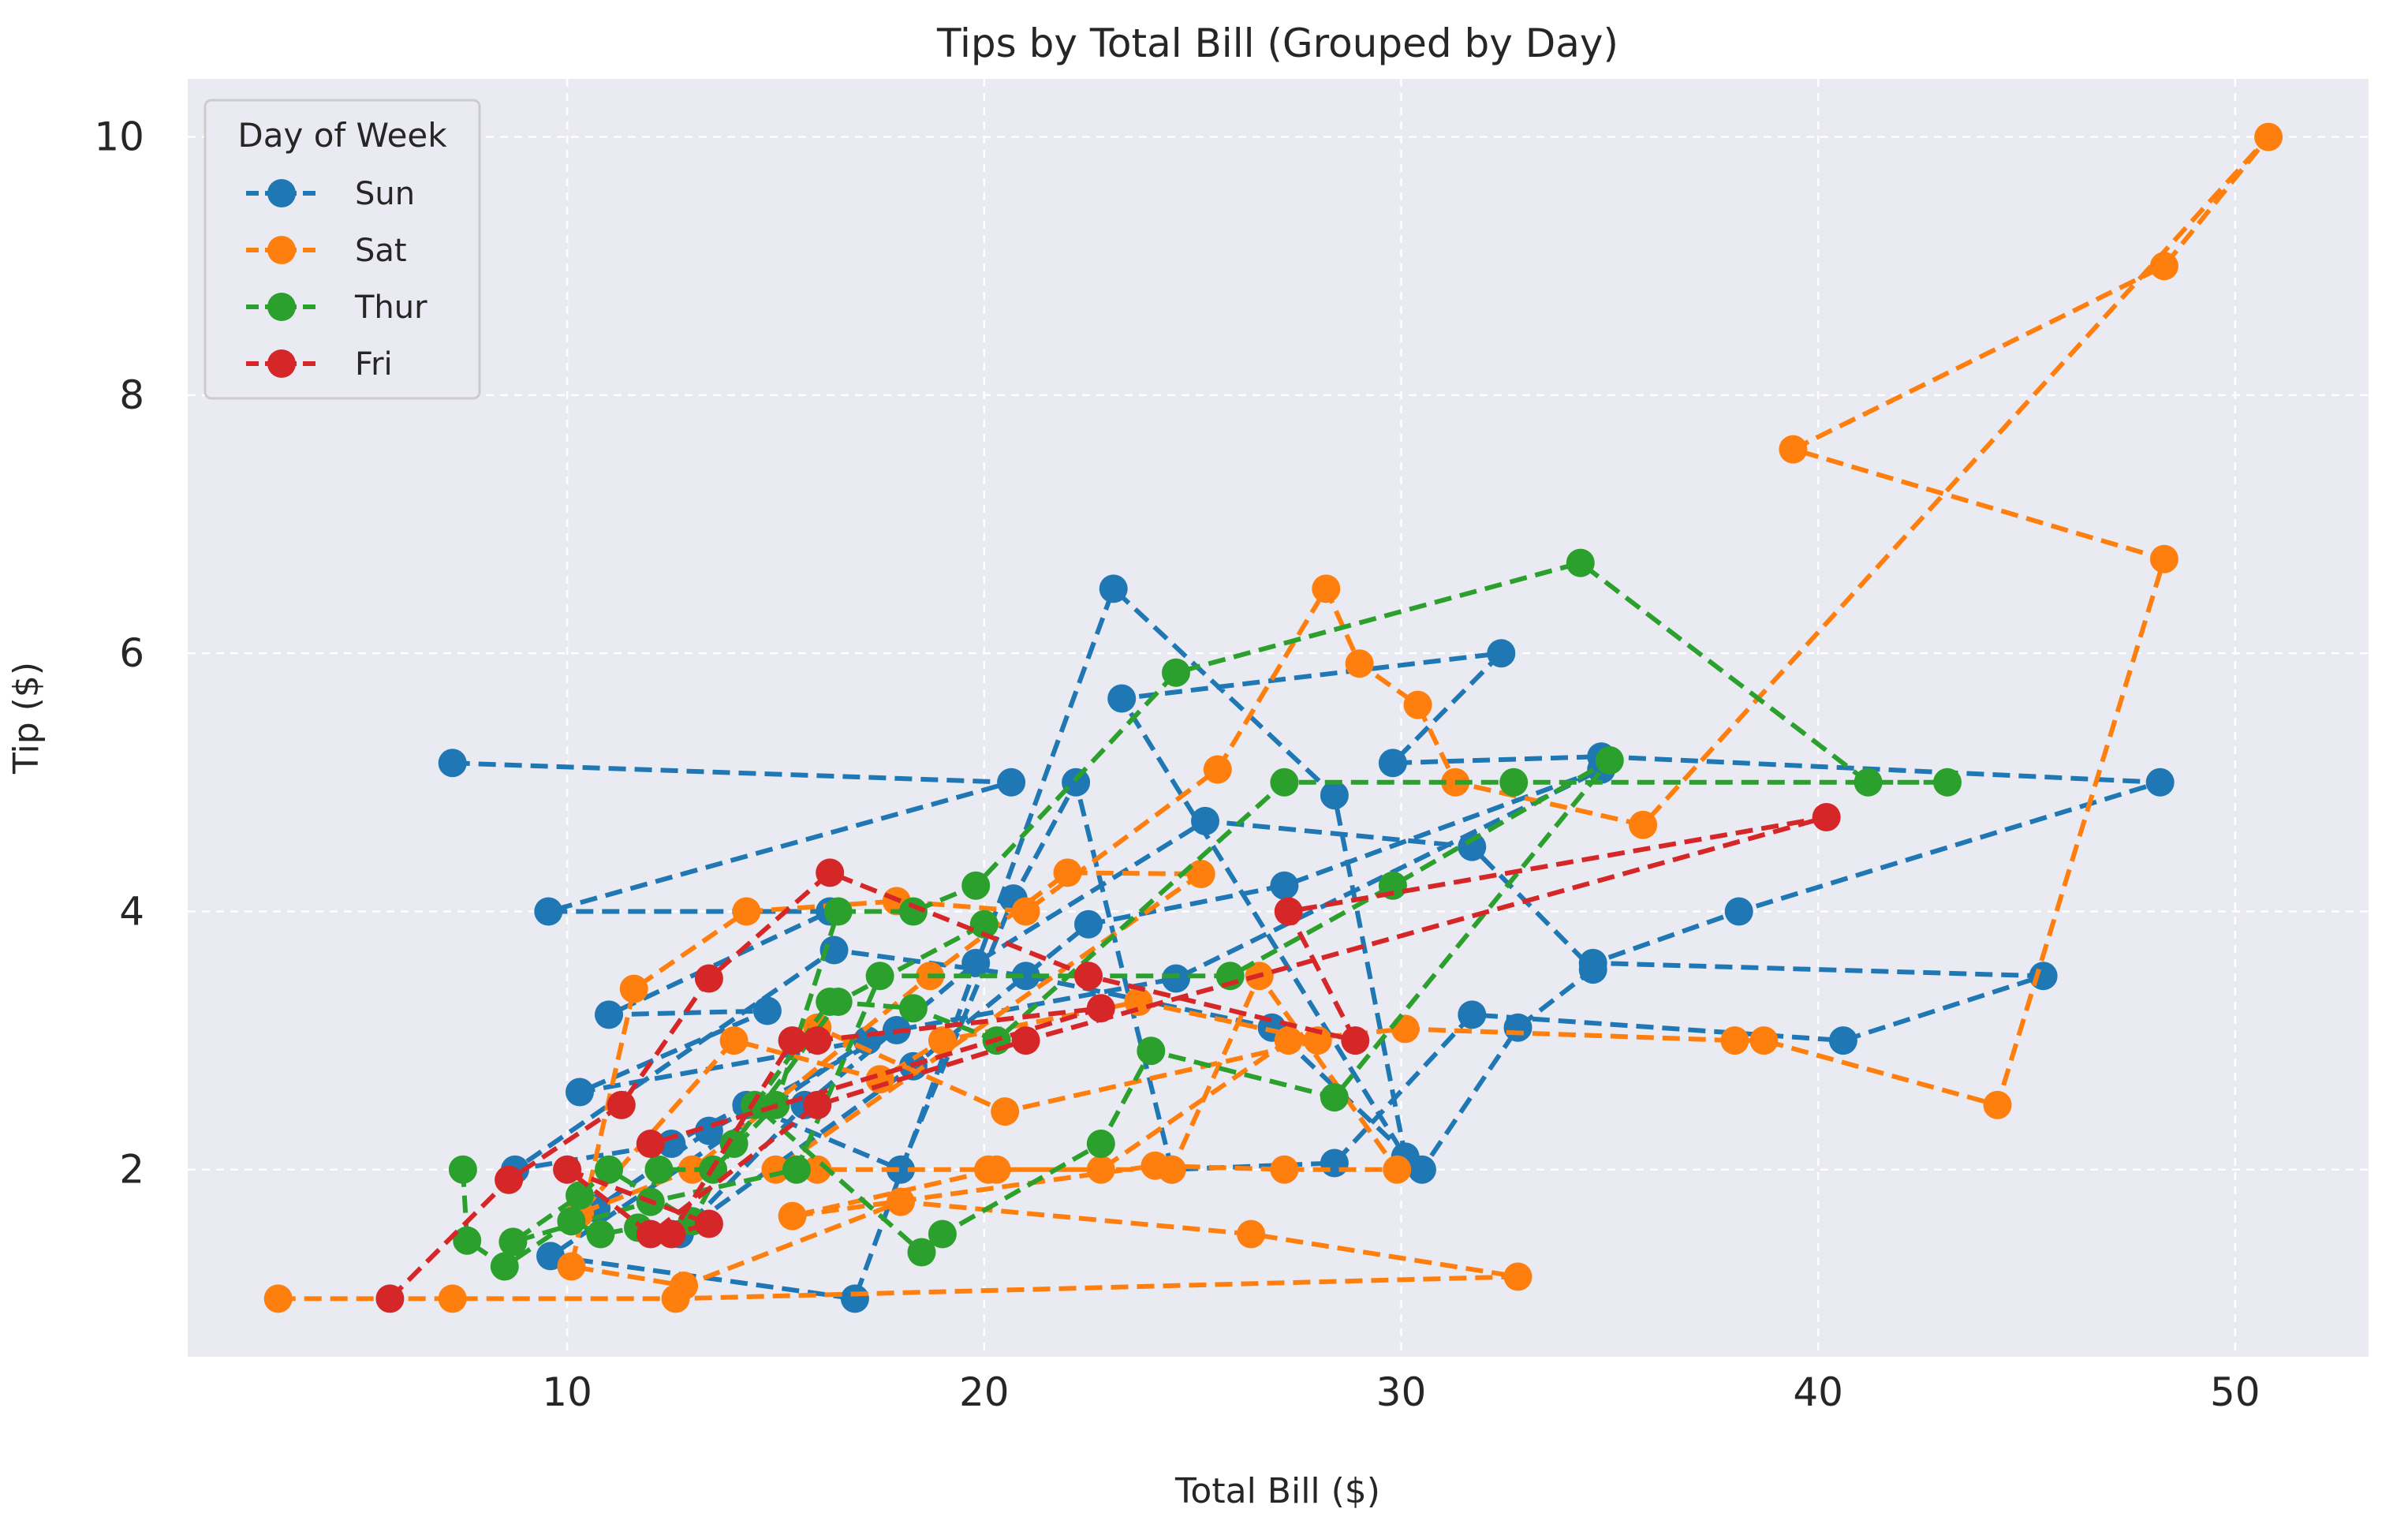  I want to click on y-tick-label: 6, so click(131, 653).